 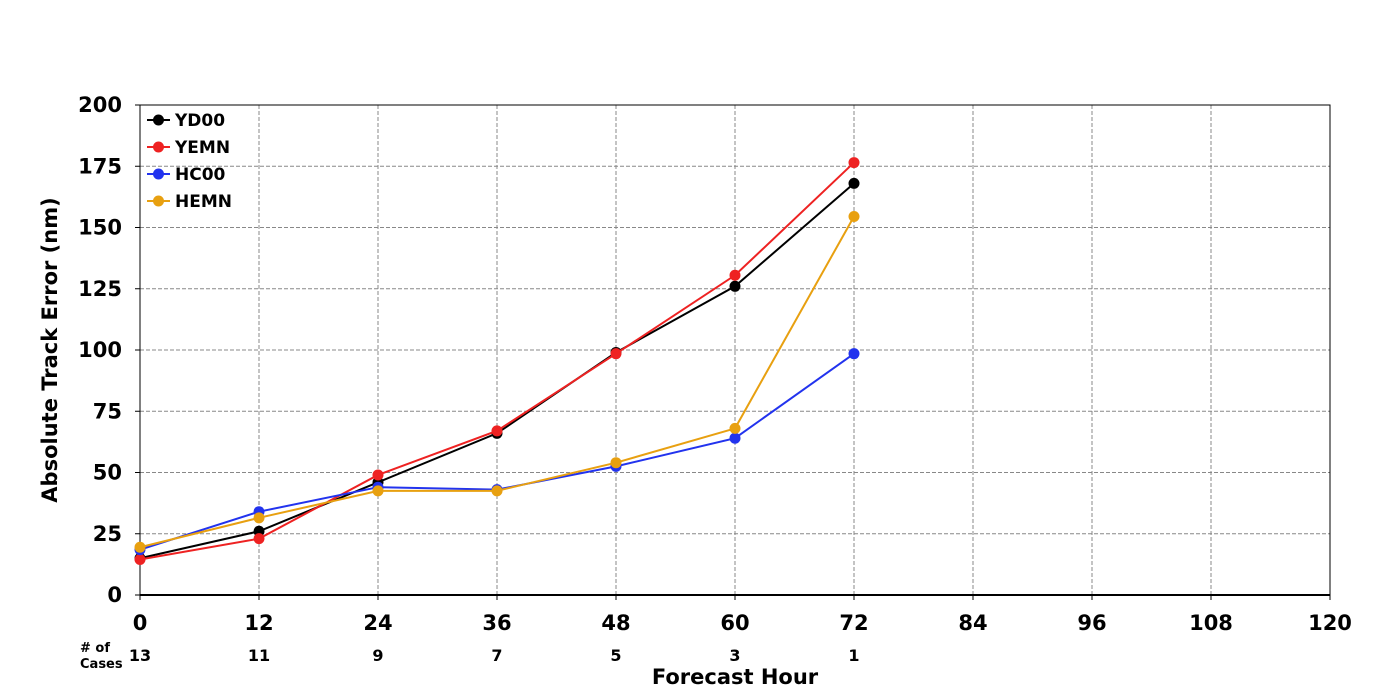 I want to click on y-tick-label: 125, so click(x=100, y=289).